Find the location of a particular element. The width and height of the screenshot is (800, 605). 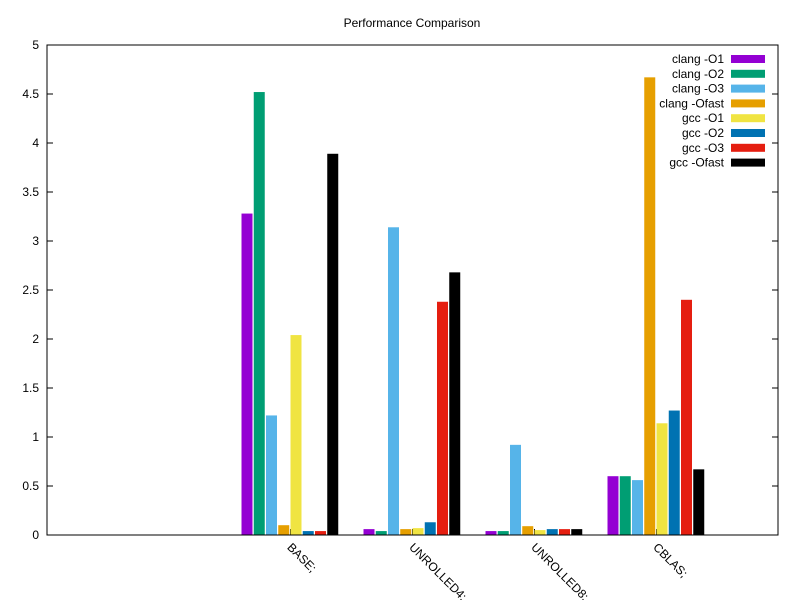

x-tick-label: UNROLLED4; is located at coordinates (437, 570).